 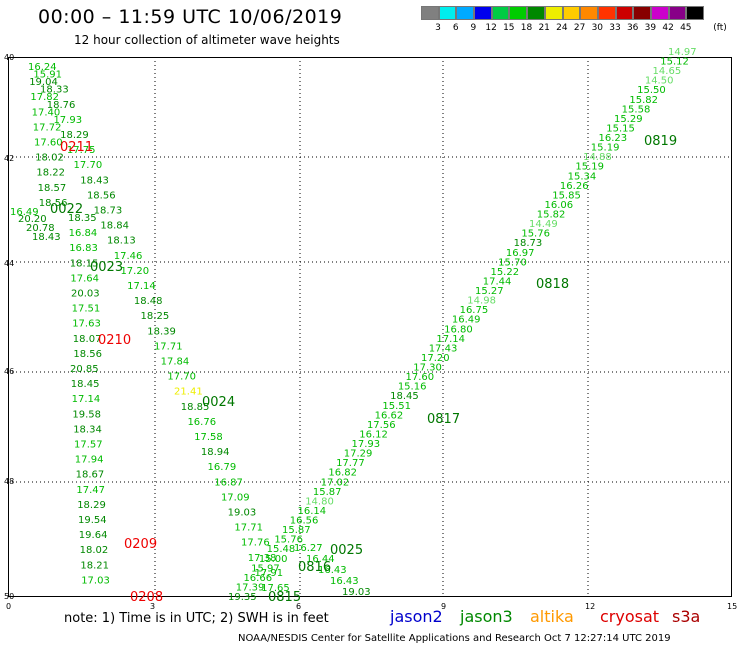 What do you see at coordinates (92, 520) in the screenshot?
I see `swh-label: 19.54` at bounding box center [92, 520].